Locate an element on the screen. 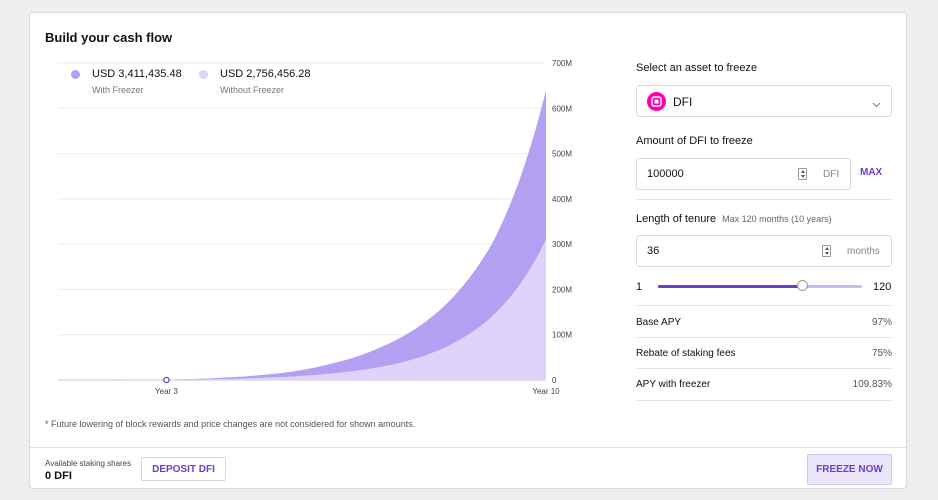 This screenshot has width=938, height=500. amount-input: 100000 DFI is located at coordinates (743, 174).